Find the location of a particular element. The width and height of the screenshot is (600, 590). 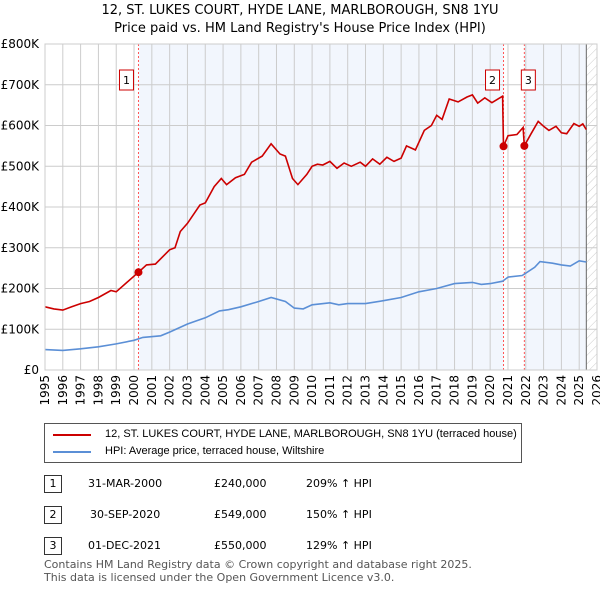

sale-date: 30-SEP-2020 is located at coordinates (125, 514).